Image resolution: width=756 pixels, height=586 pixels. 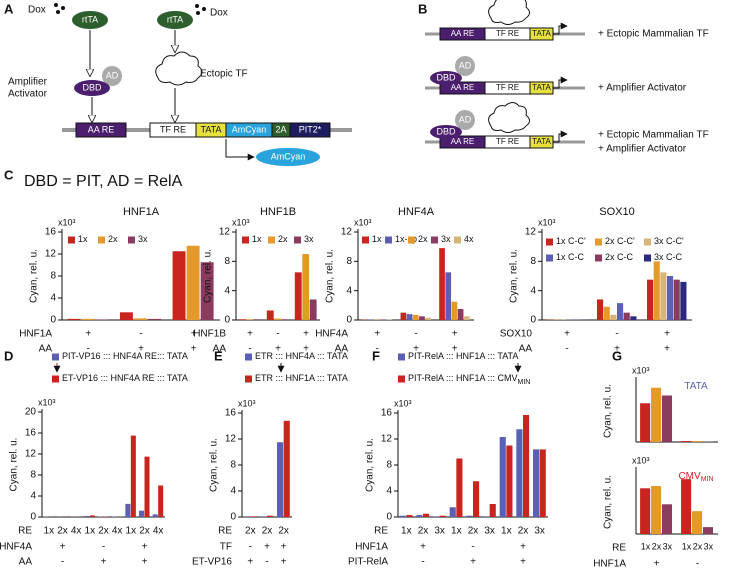 I want to click on chart-title: SOX10, so click(x=616, y=212).